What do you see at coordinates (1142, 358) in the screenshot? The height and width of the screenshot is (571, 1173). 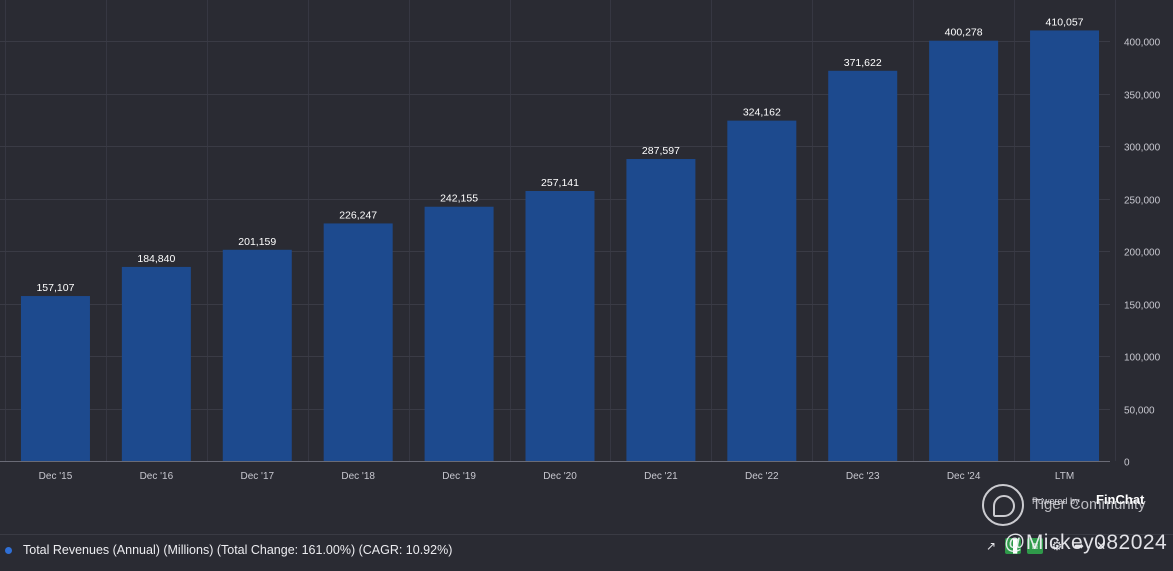 I see `y-tick-label: 100,000` at bounding box center [1142, 358].